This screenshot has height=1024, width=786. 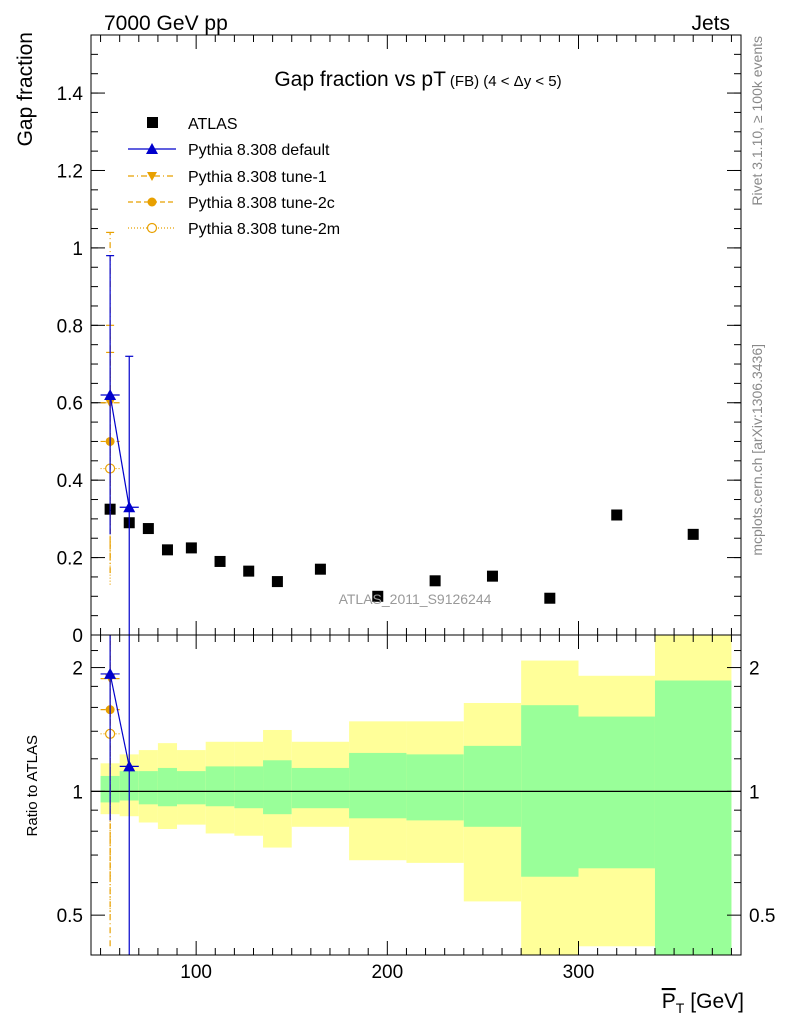 I want to click on x-tick-label: 100, so click(x=196, y=972).